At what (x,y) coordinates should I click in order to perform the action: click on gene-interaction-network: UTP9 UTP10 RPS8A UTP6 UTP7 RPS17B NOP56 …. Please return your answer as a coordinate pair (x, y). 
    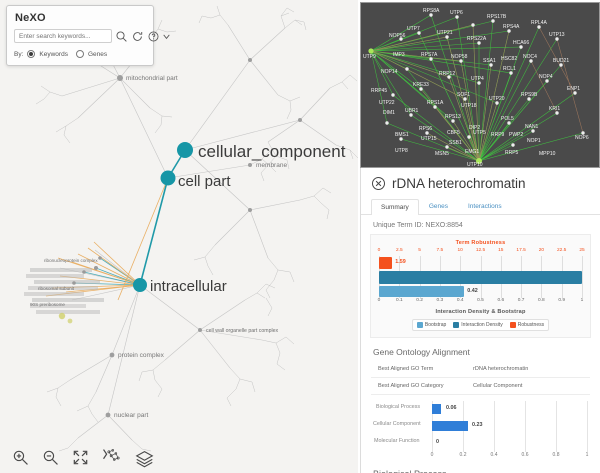
    Looking at the image, I should click on (480, 85).